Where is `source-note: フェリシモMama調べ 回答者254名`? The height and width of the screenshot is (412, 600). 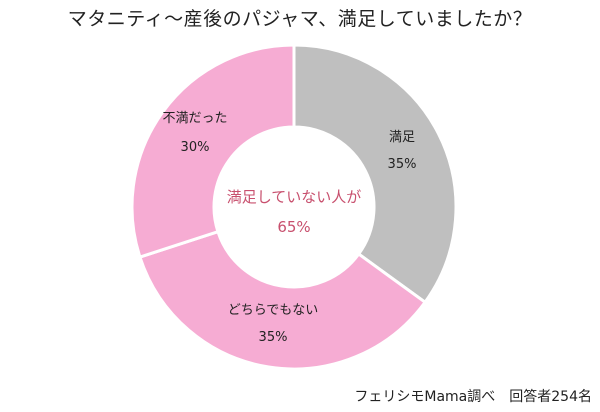
source-note: フェリシモMama調べ 回答者254名 is located at coordinates (473, 397).